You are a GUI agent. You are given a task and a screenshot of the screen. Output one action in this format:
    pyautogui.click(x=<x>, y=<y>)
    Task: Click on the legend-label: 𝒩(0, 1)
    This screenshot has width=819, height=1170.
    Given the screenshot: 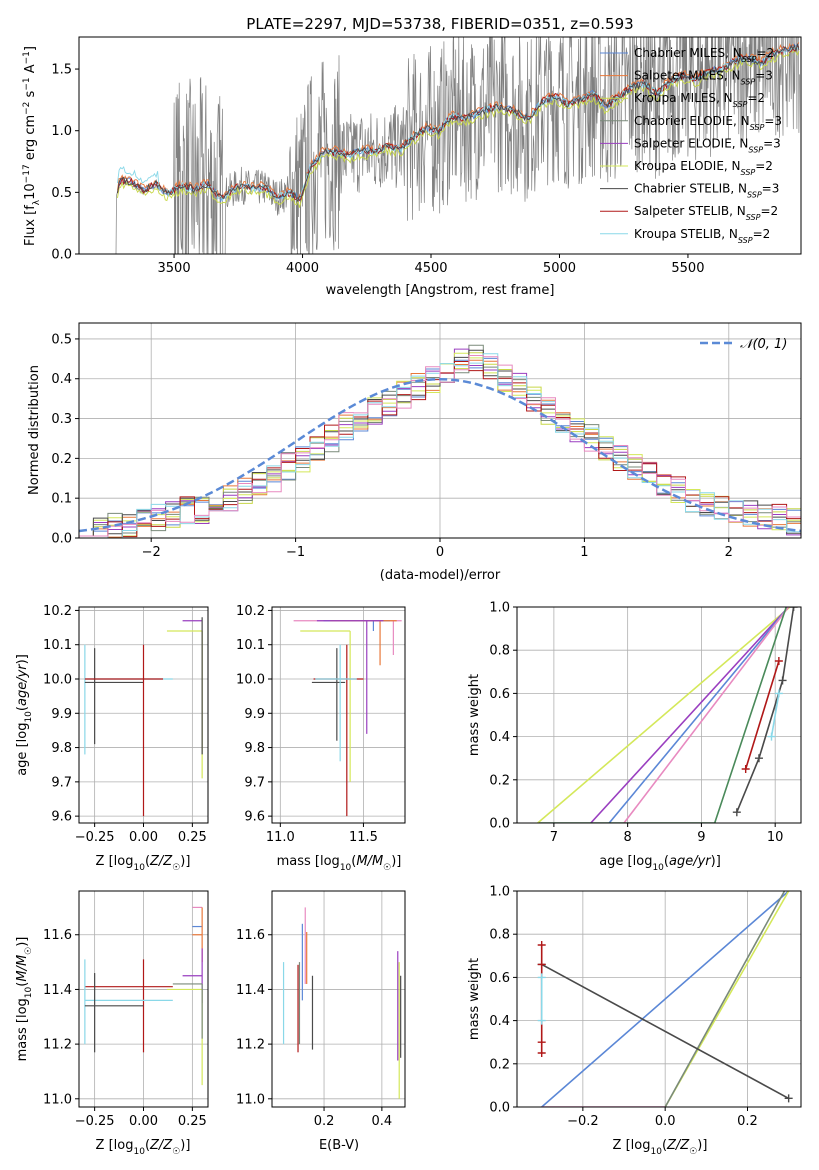 What is the action you would take?
    pyautogui.click(x=763, y=344)
    